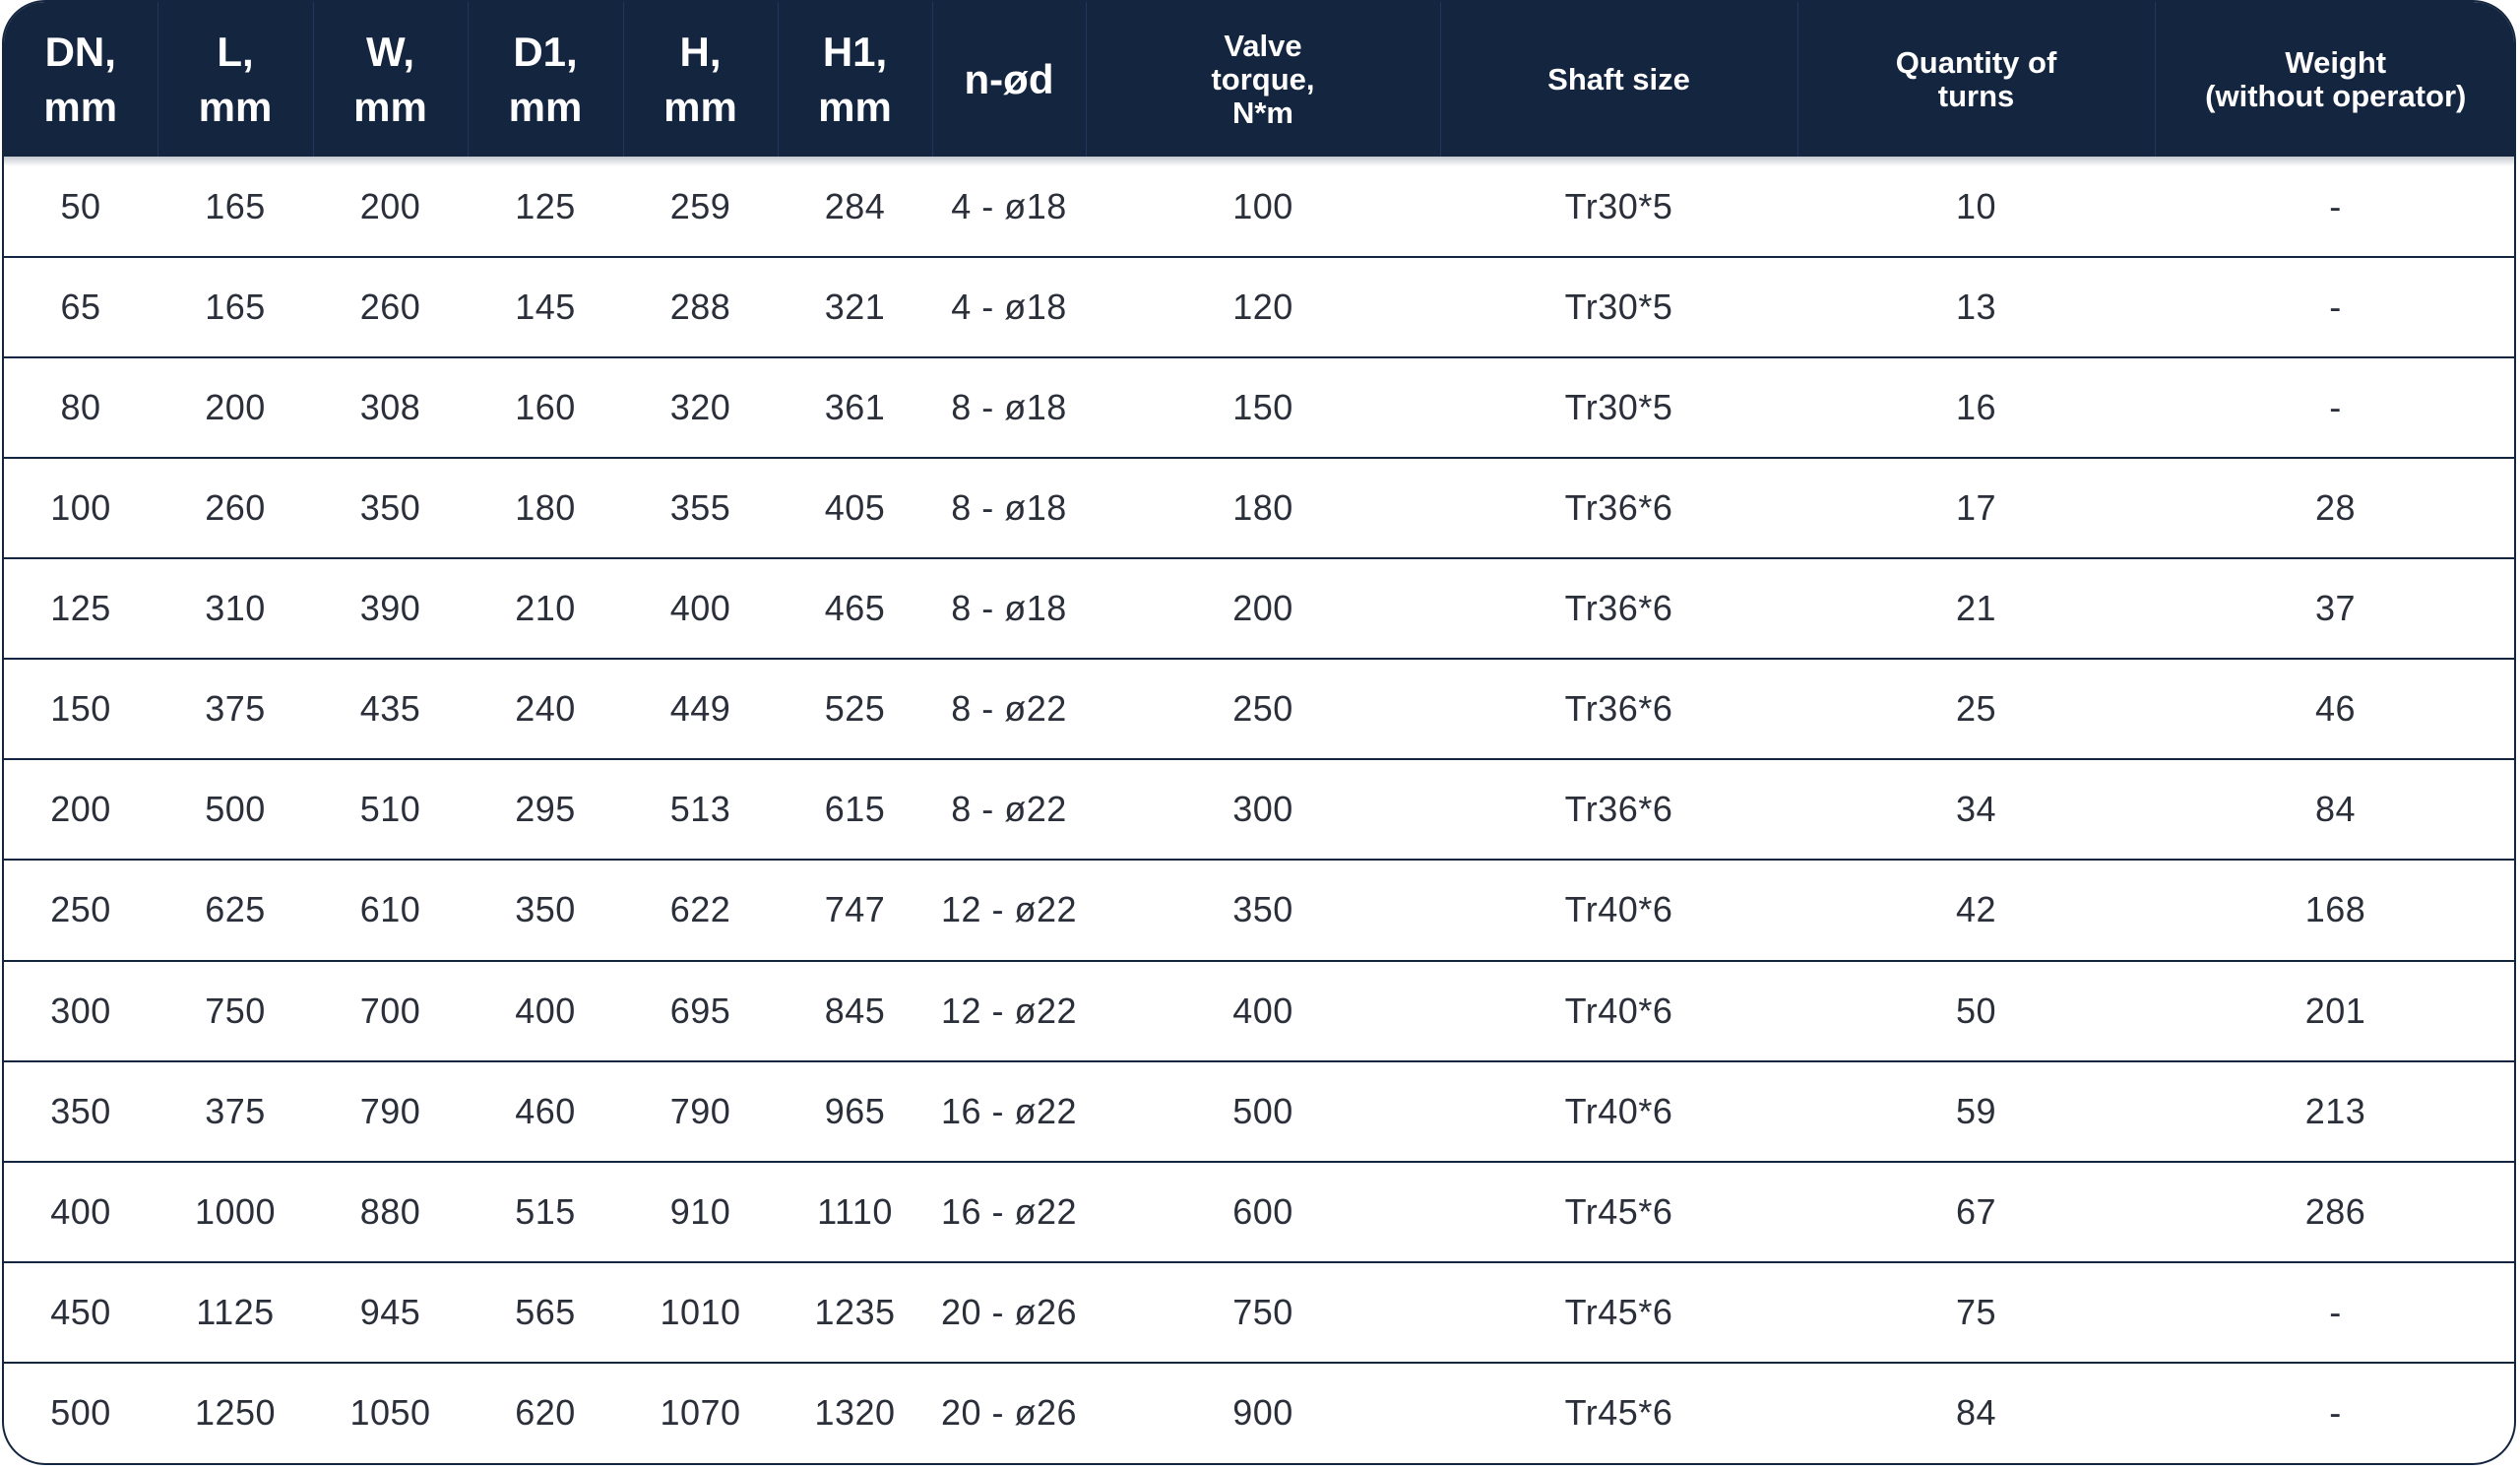 Image resolution: width=2520 pixels, height=1470 pixels. What do you see at coordinates (700, 608) in the screenshot?
I see `cell-h: 400` at bounding box center [700, 608].